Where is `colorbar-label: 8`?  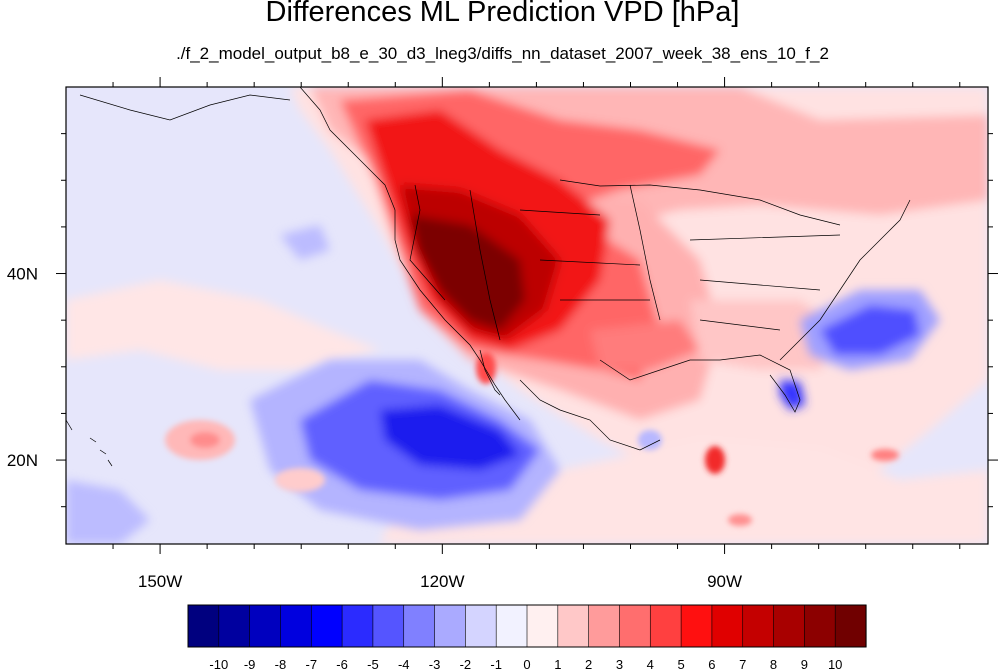 colorbar-label: 8 is located at coordinates (773, 664).